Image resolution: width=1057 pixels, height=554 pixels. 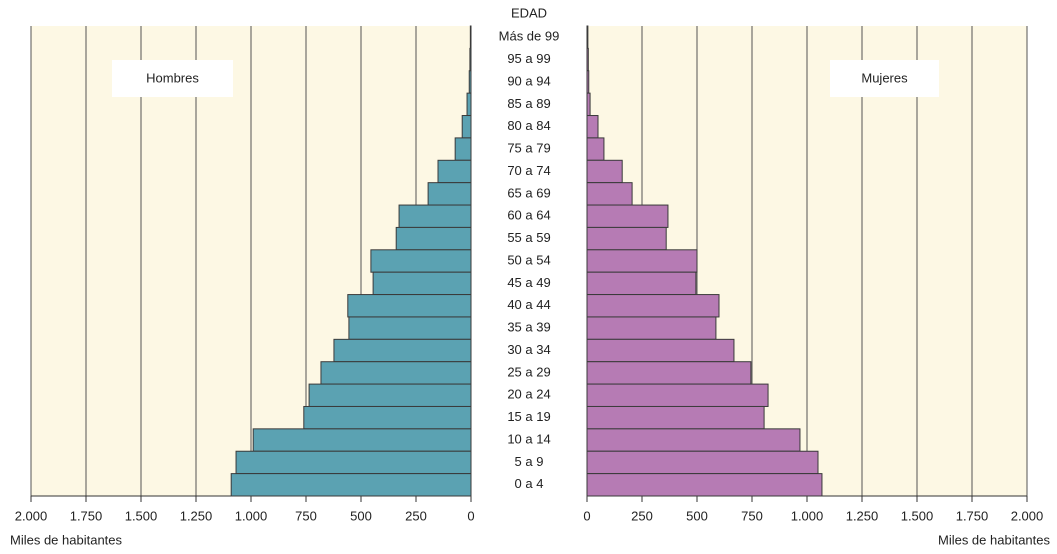 What do you see at coordinates (528, 58) in the screenshot?
I see `y-tick-label: 95 a 99` at bounding box center [528, 58].